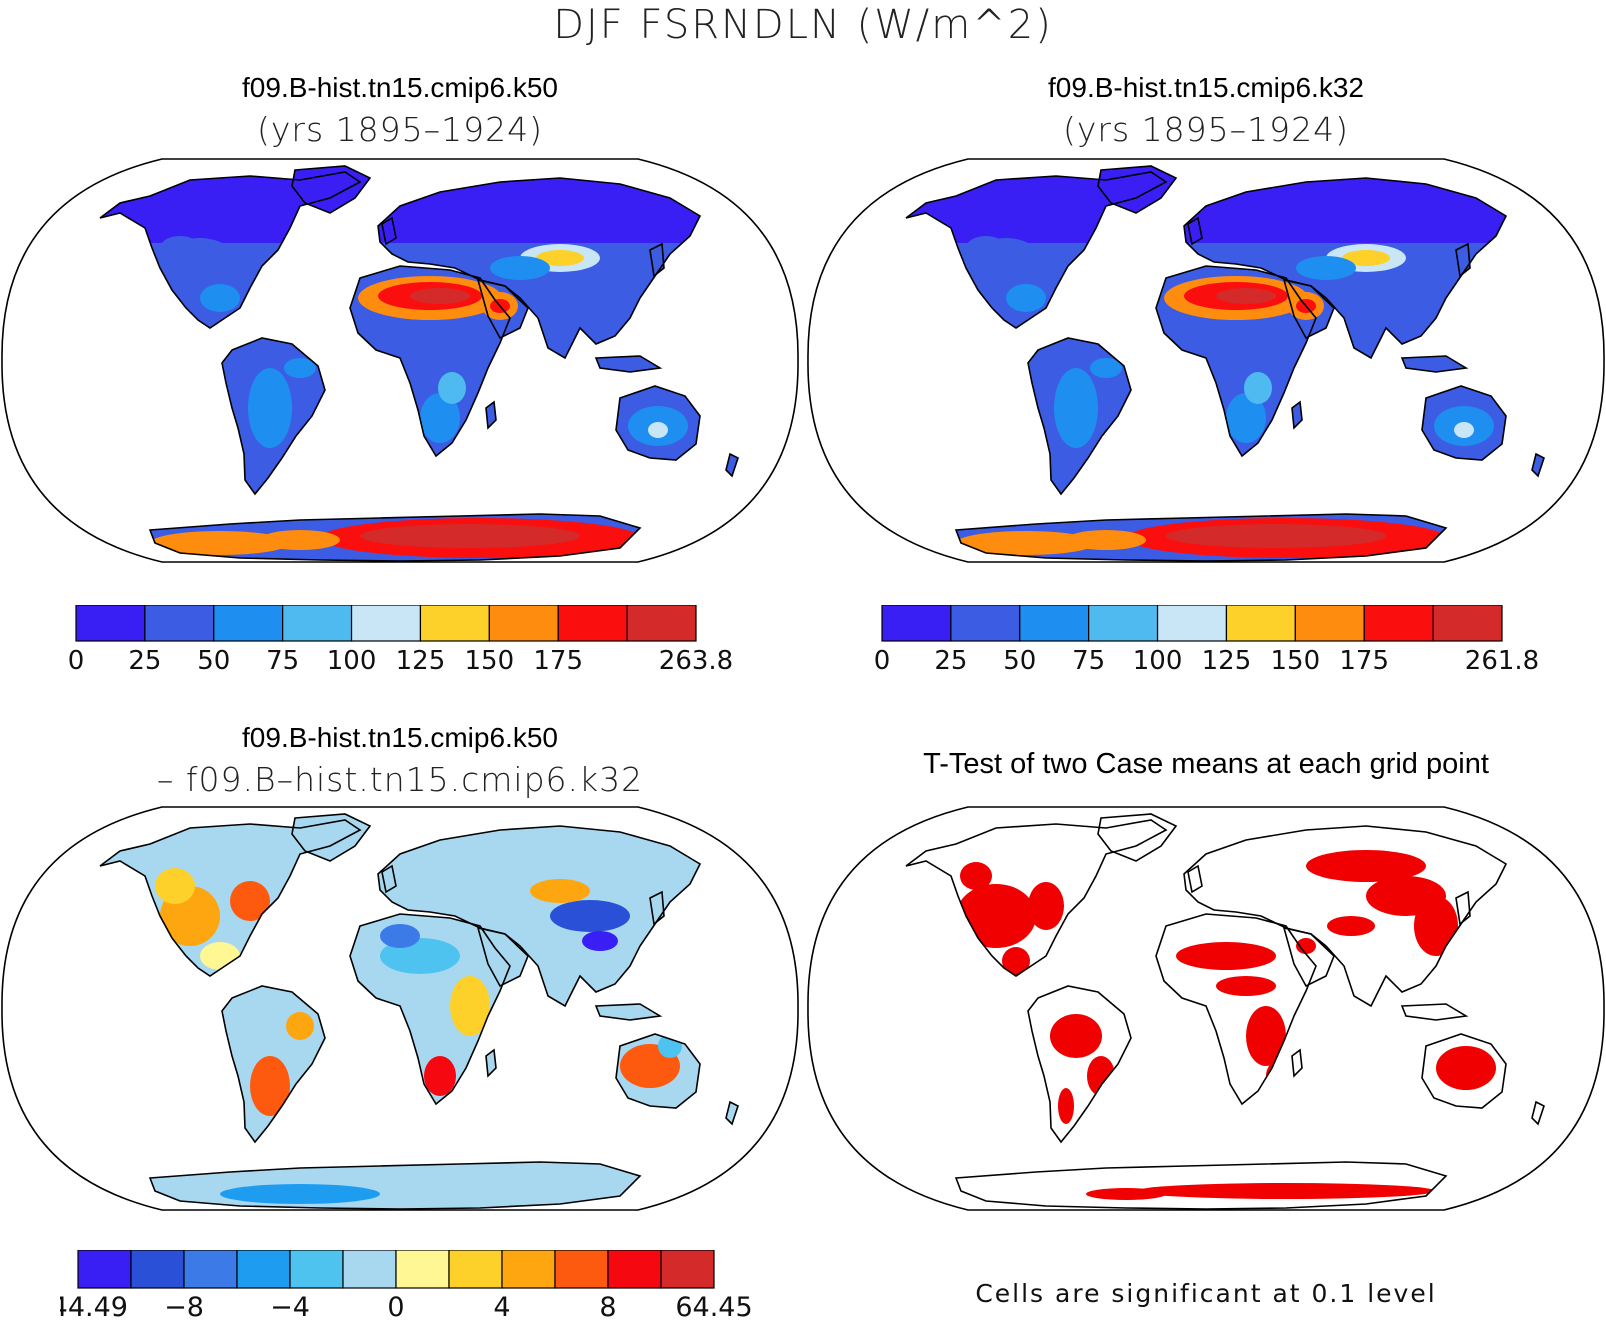 This screenshot has height=1327, width=1606. What do you see at coordinates (400, 87) in the screenshot?
I see `panel-k50-title: f09.B-hist.tn15.cmip6.k50` at bounding box center [400, 87].